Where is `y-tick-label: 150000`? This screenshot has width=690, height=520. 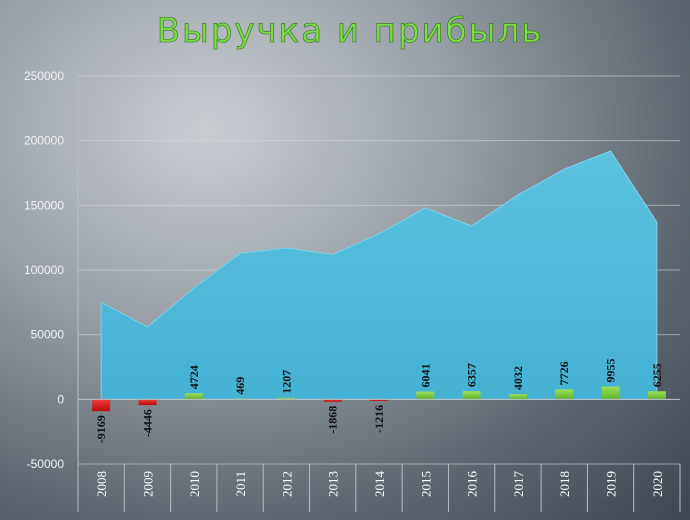 y-tick-label: 150000 is located at coordinates (44, 205).